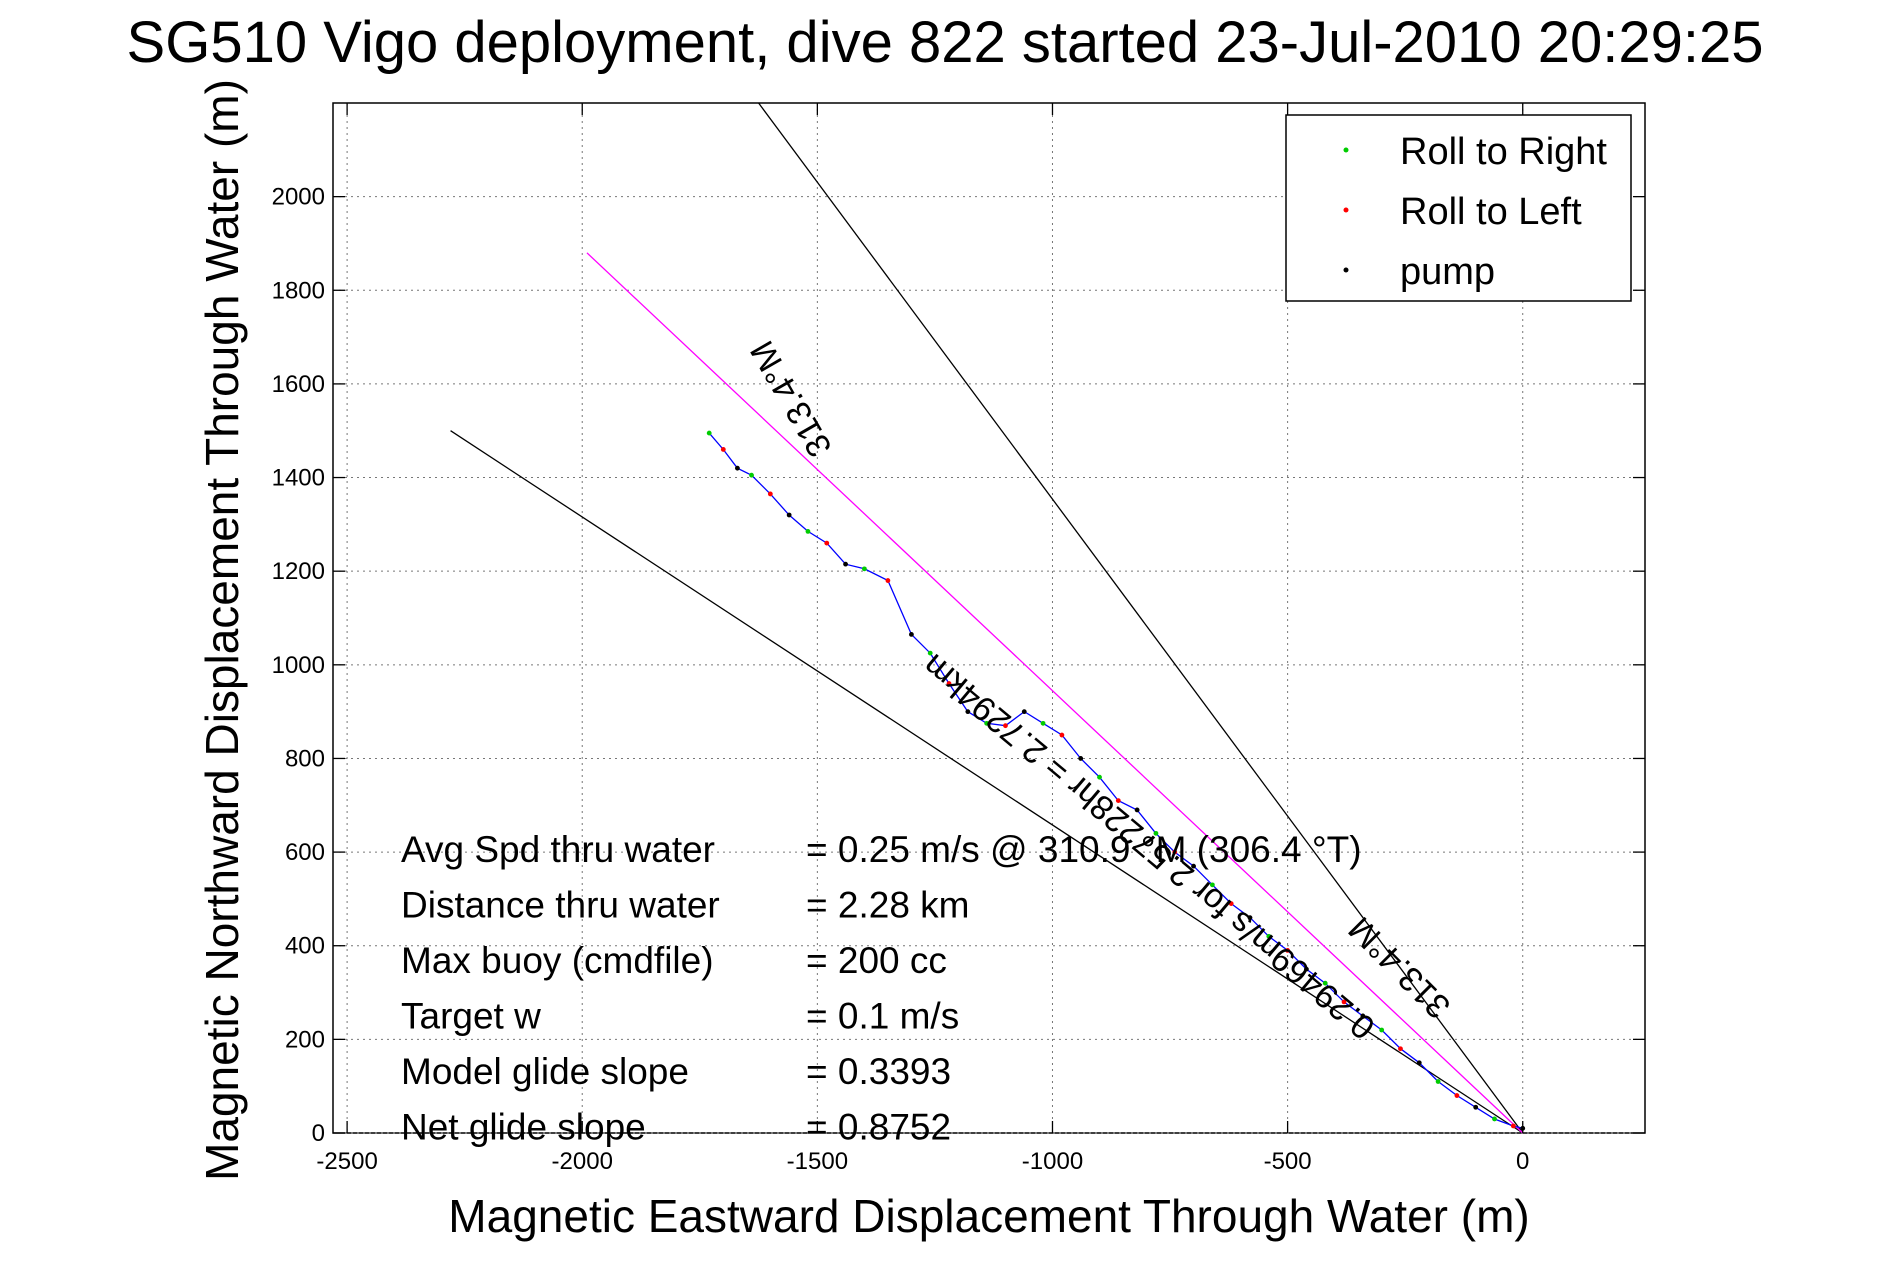 Image resolution: width=1891 pixels, height=1262 pixels. I want to click on y-tick-label: 1200, so click(298, 571).